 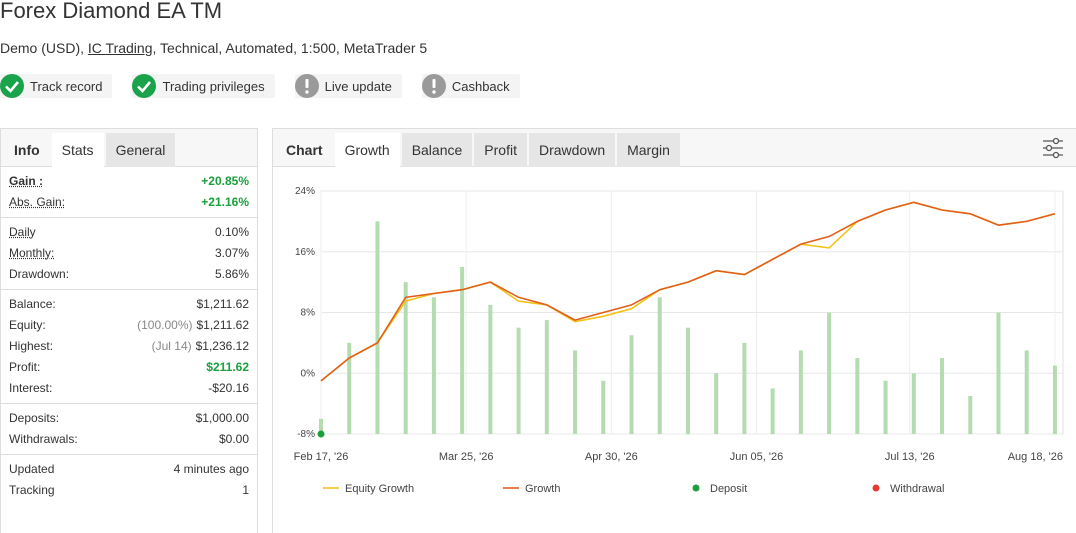 What do you see at coordinates (129, 325) in the screenshot?
I see `stats-row: Equity: (100.00%) $1,211.62` at bounding box center [129, 325].